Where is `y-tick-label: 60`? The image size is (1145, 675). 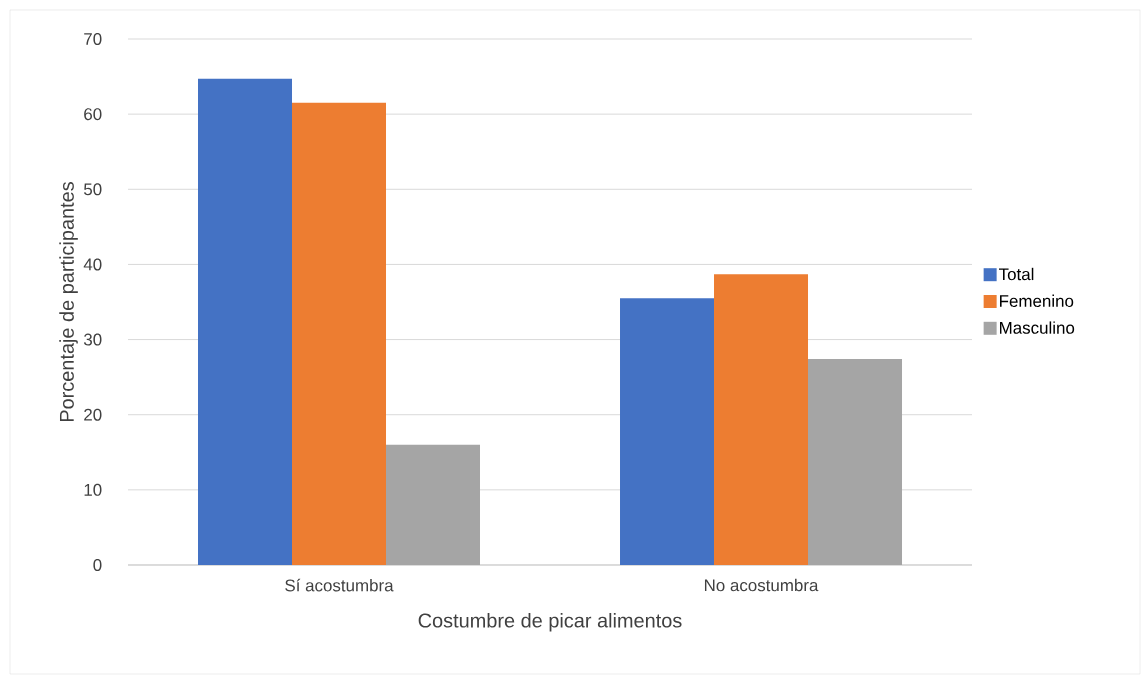
y-tick-label: 60 is located at coordinates (93, 114).